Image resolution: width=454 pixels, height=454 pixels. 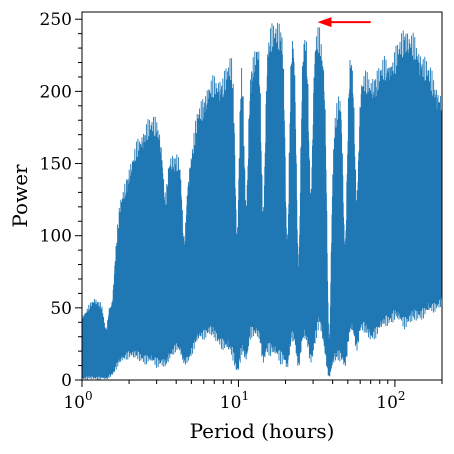 What do you see at coordinates (324, 22) in the screenshot?
I see `arrow-head` at bounding box center [324, 22].